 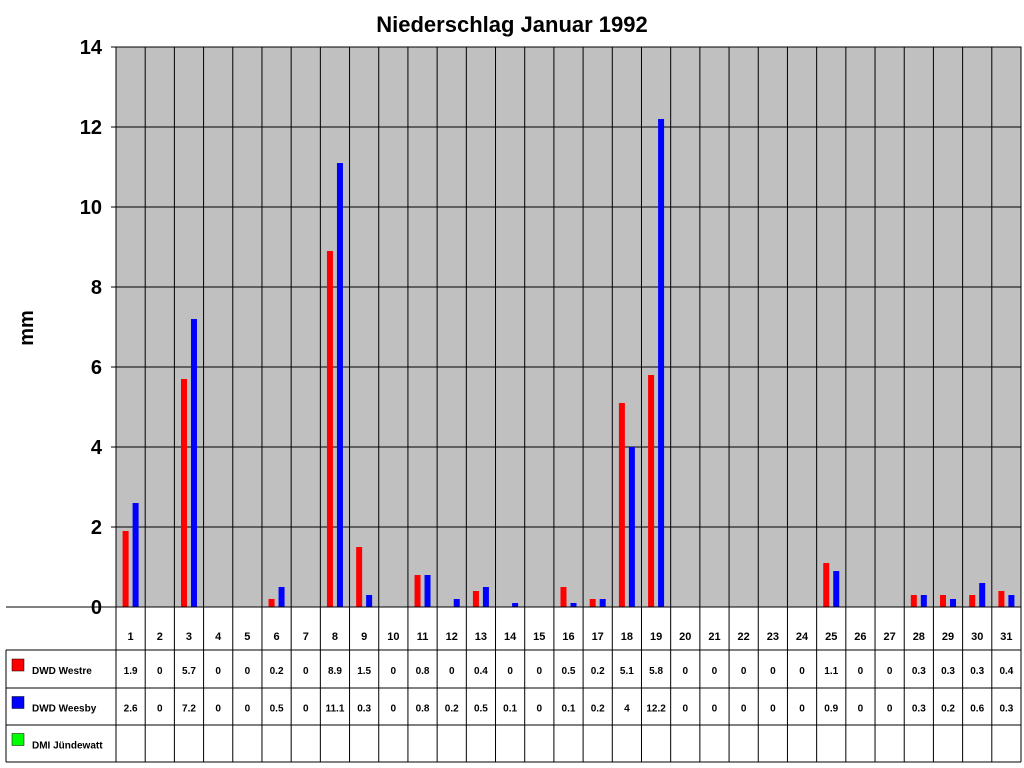 I want to click on x-category-label: 27, so click(x=890, y=637).